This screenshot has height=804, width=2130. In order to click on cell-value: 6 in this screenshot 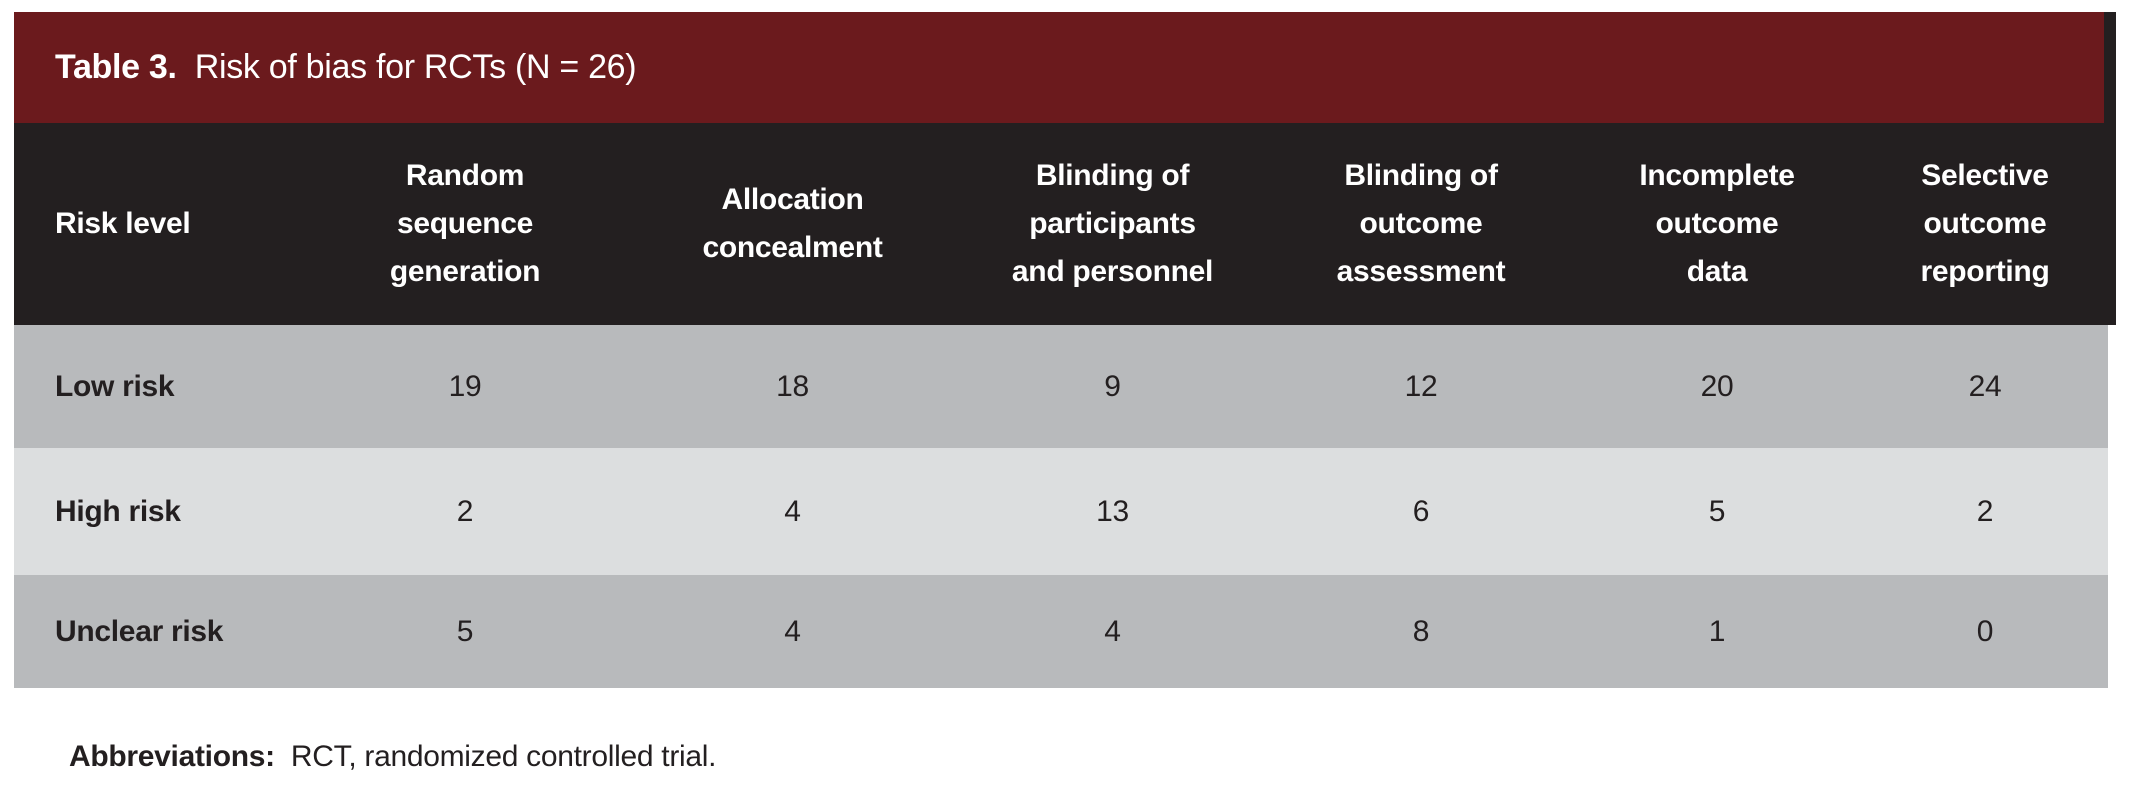, I will do `click(1421, 511)`.